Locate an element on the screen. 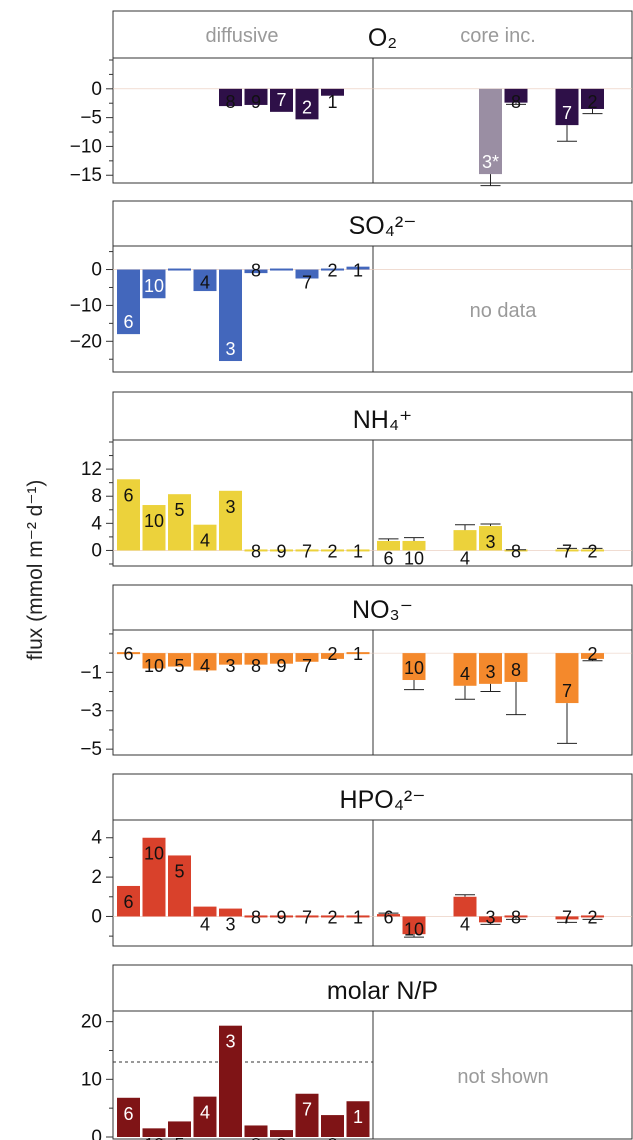 This screenshot has height=1140, width=633. y-tick-label: 4 is located at coordinates (96, 838).